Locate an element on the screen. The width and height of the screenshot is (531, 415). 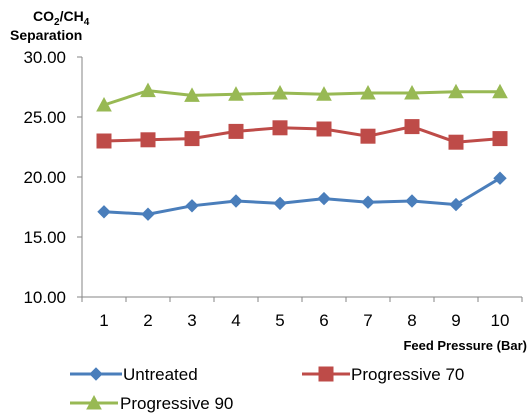
y-tick-label: 20.00 is located at coordinates (44, 177).